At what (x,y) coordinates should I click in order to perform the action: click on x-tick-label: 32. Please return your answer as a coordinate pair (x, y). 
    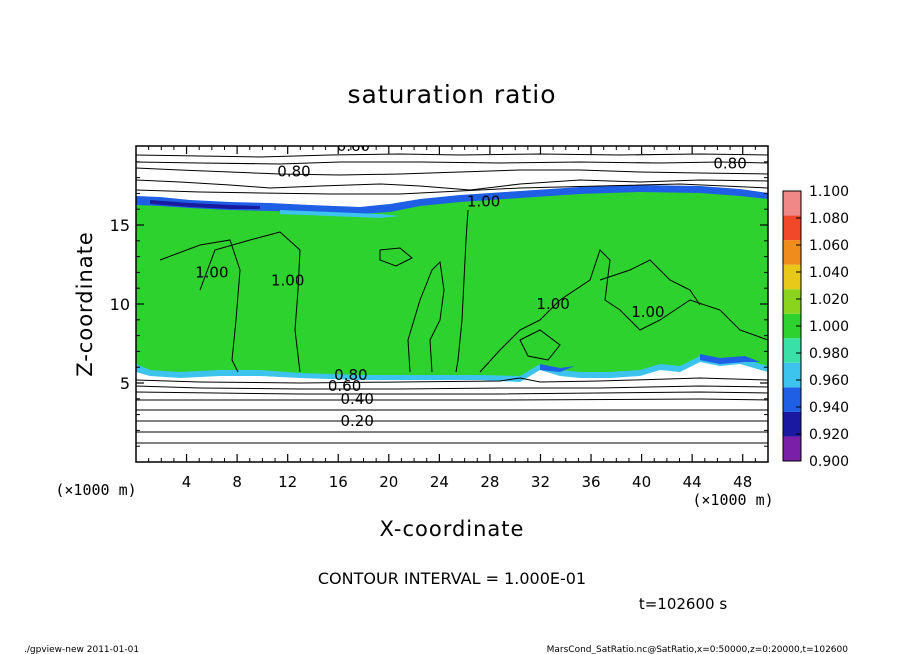
    Looking at the image, I should click on (540, 482).